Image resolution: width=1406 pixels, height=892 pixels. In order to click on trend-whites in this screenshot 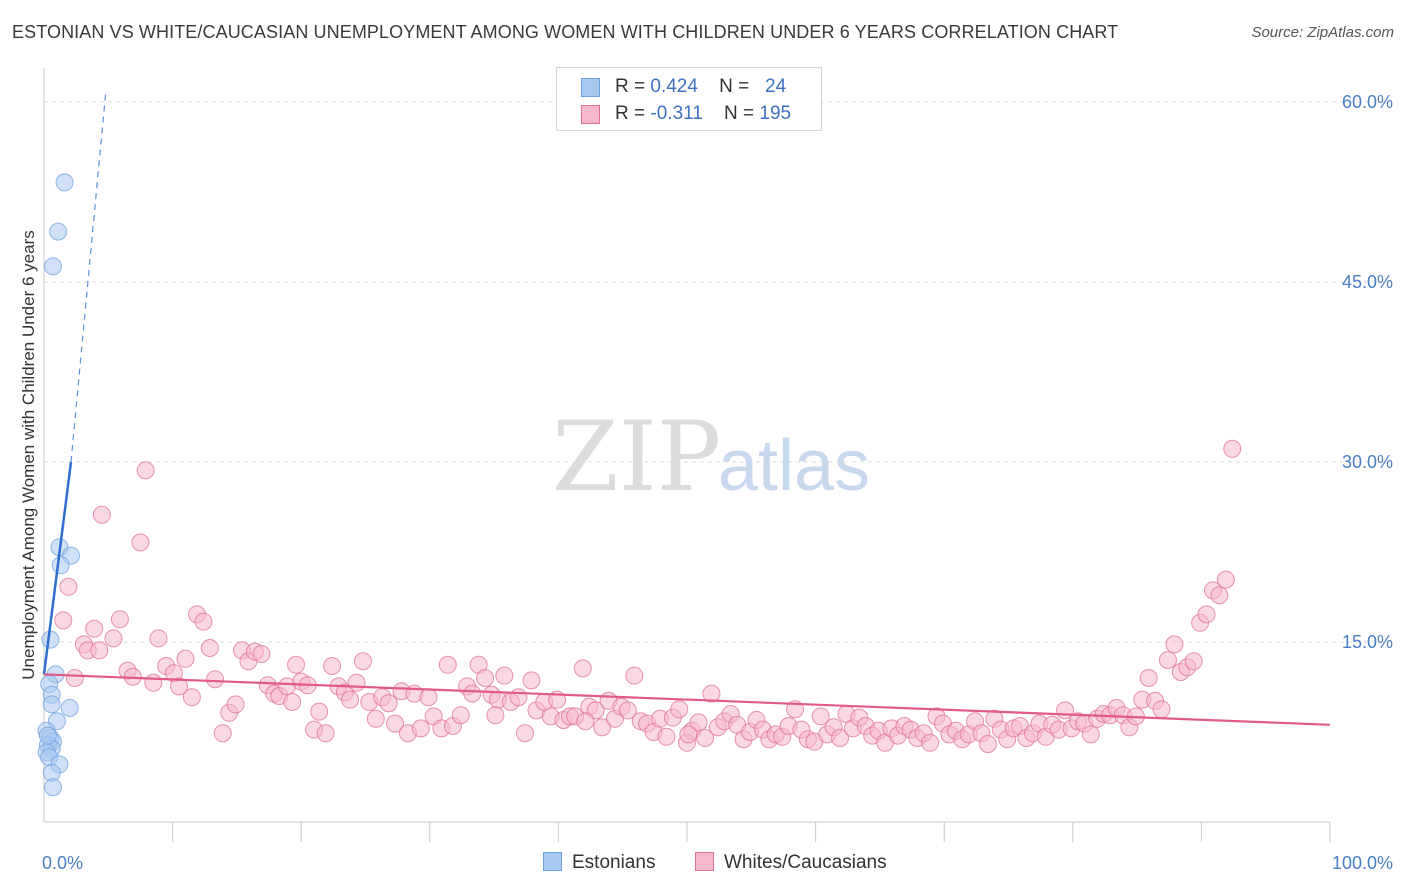, I will do `click(687, 699)`.